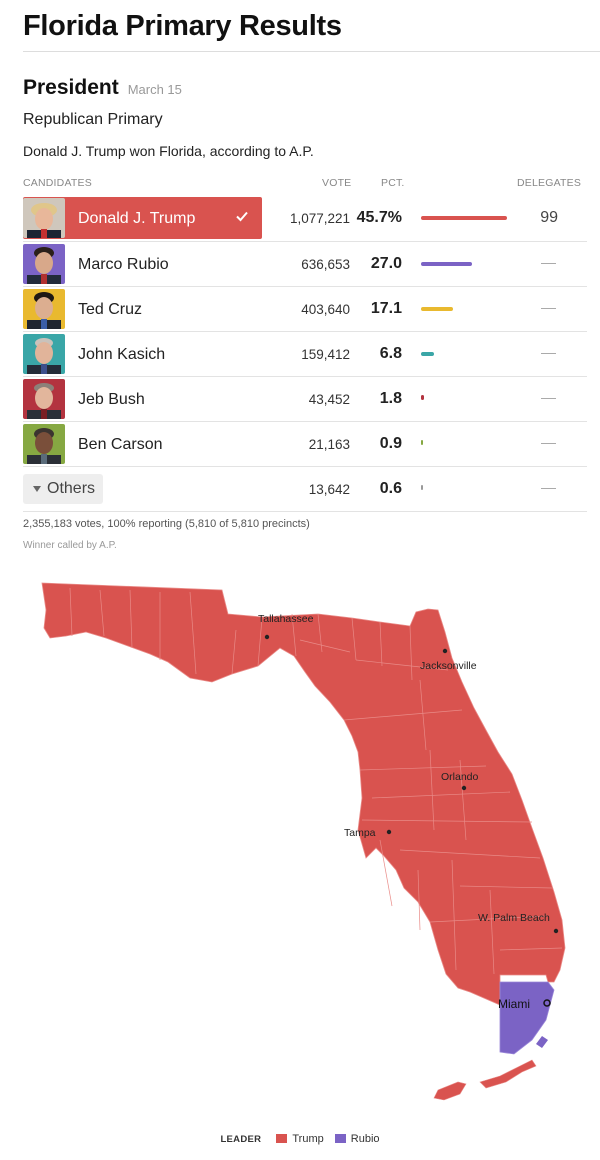 Image resolution: width=600 pixels, height=1160 pixels. I want to click on check-icon, so click(242, 216).